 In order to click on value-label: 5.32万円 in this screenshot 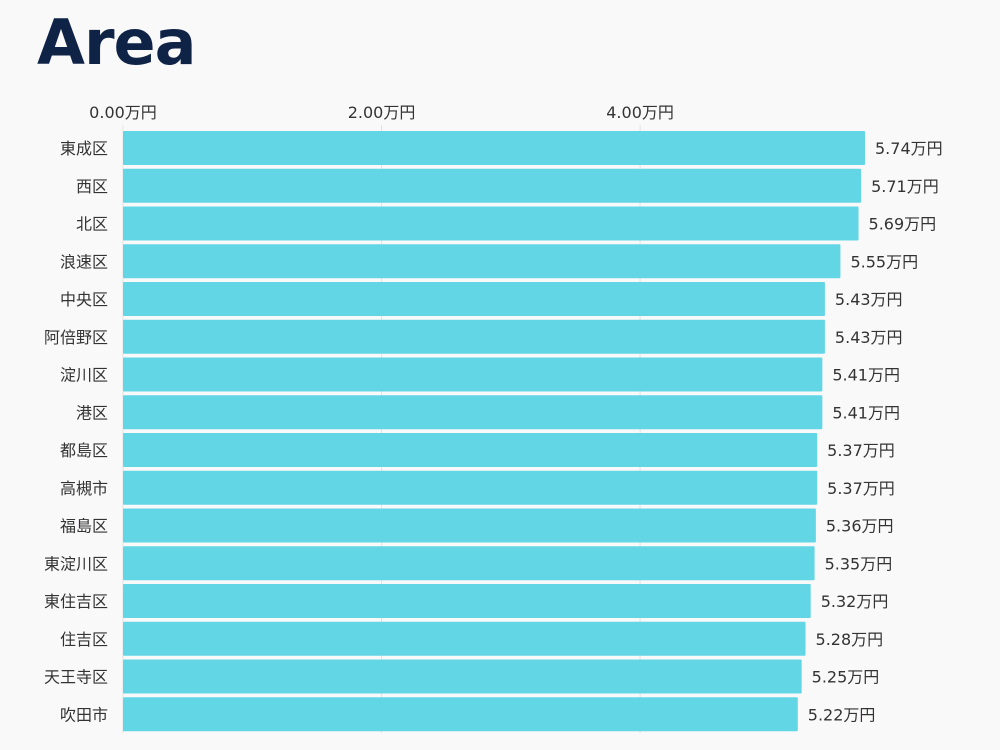, I will do `click(855, 601)`.